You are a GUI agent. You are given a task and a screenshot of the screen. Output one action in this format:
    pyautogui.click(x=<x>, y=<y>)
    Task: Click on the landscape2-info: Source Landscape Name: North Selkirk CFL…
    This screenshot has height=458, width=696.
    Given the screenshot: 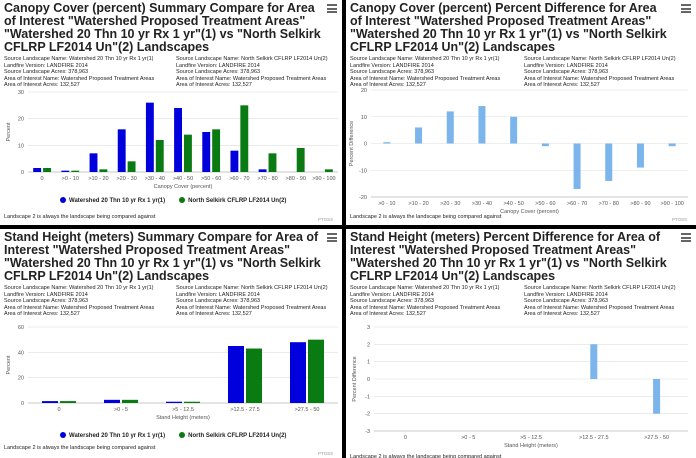 What is the action you would take?
    pyautogui.click(x=252, y=72)
    